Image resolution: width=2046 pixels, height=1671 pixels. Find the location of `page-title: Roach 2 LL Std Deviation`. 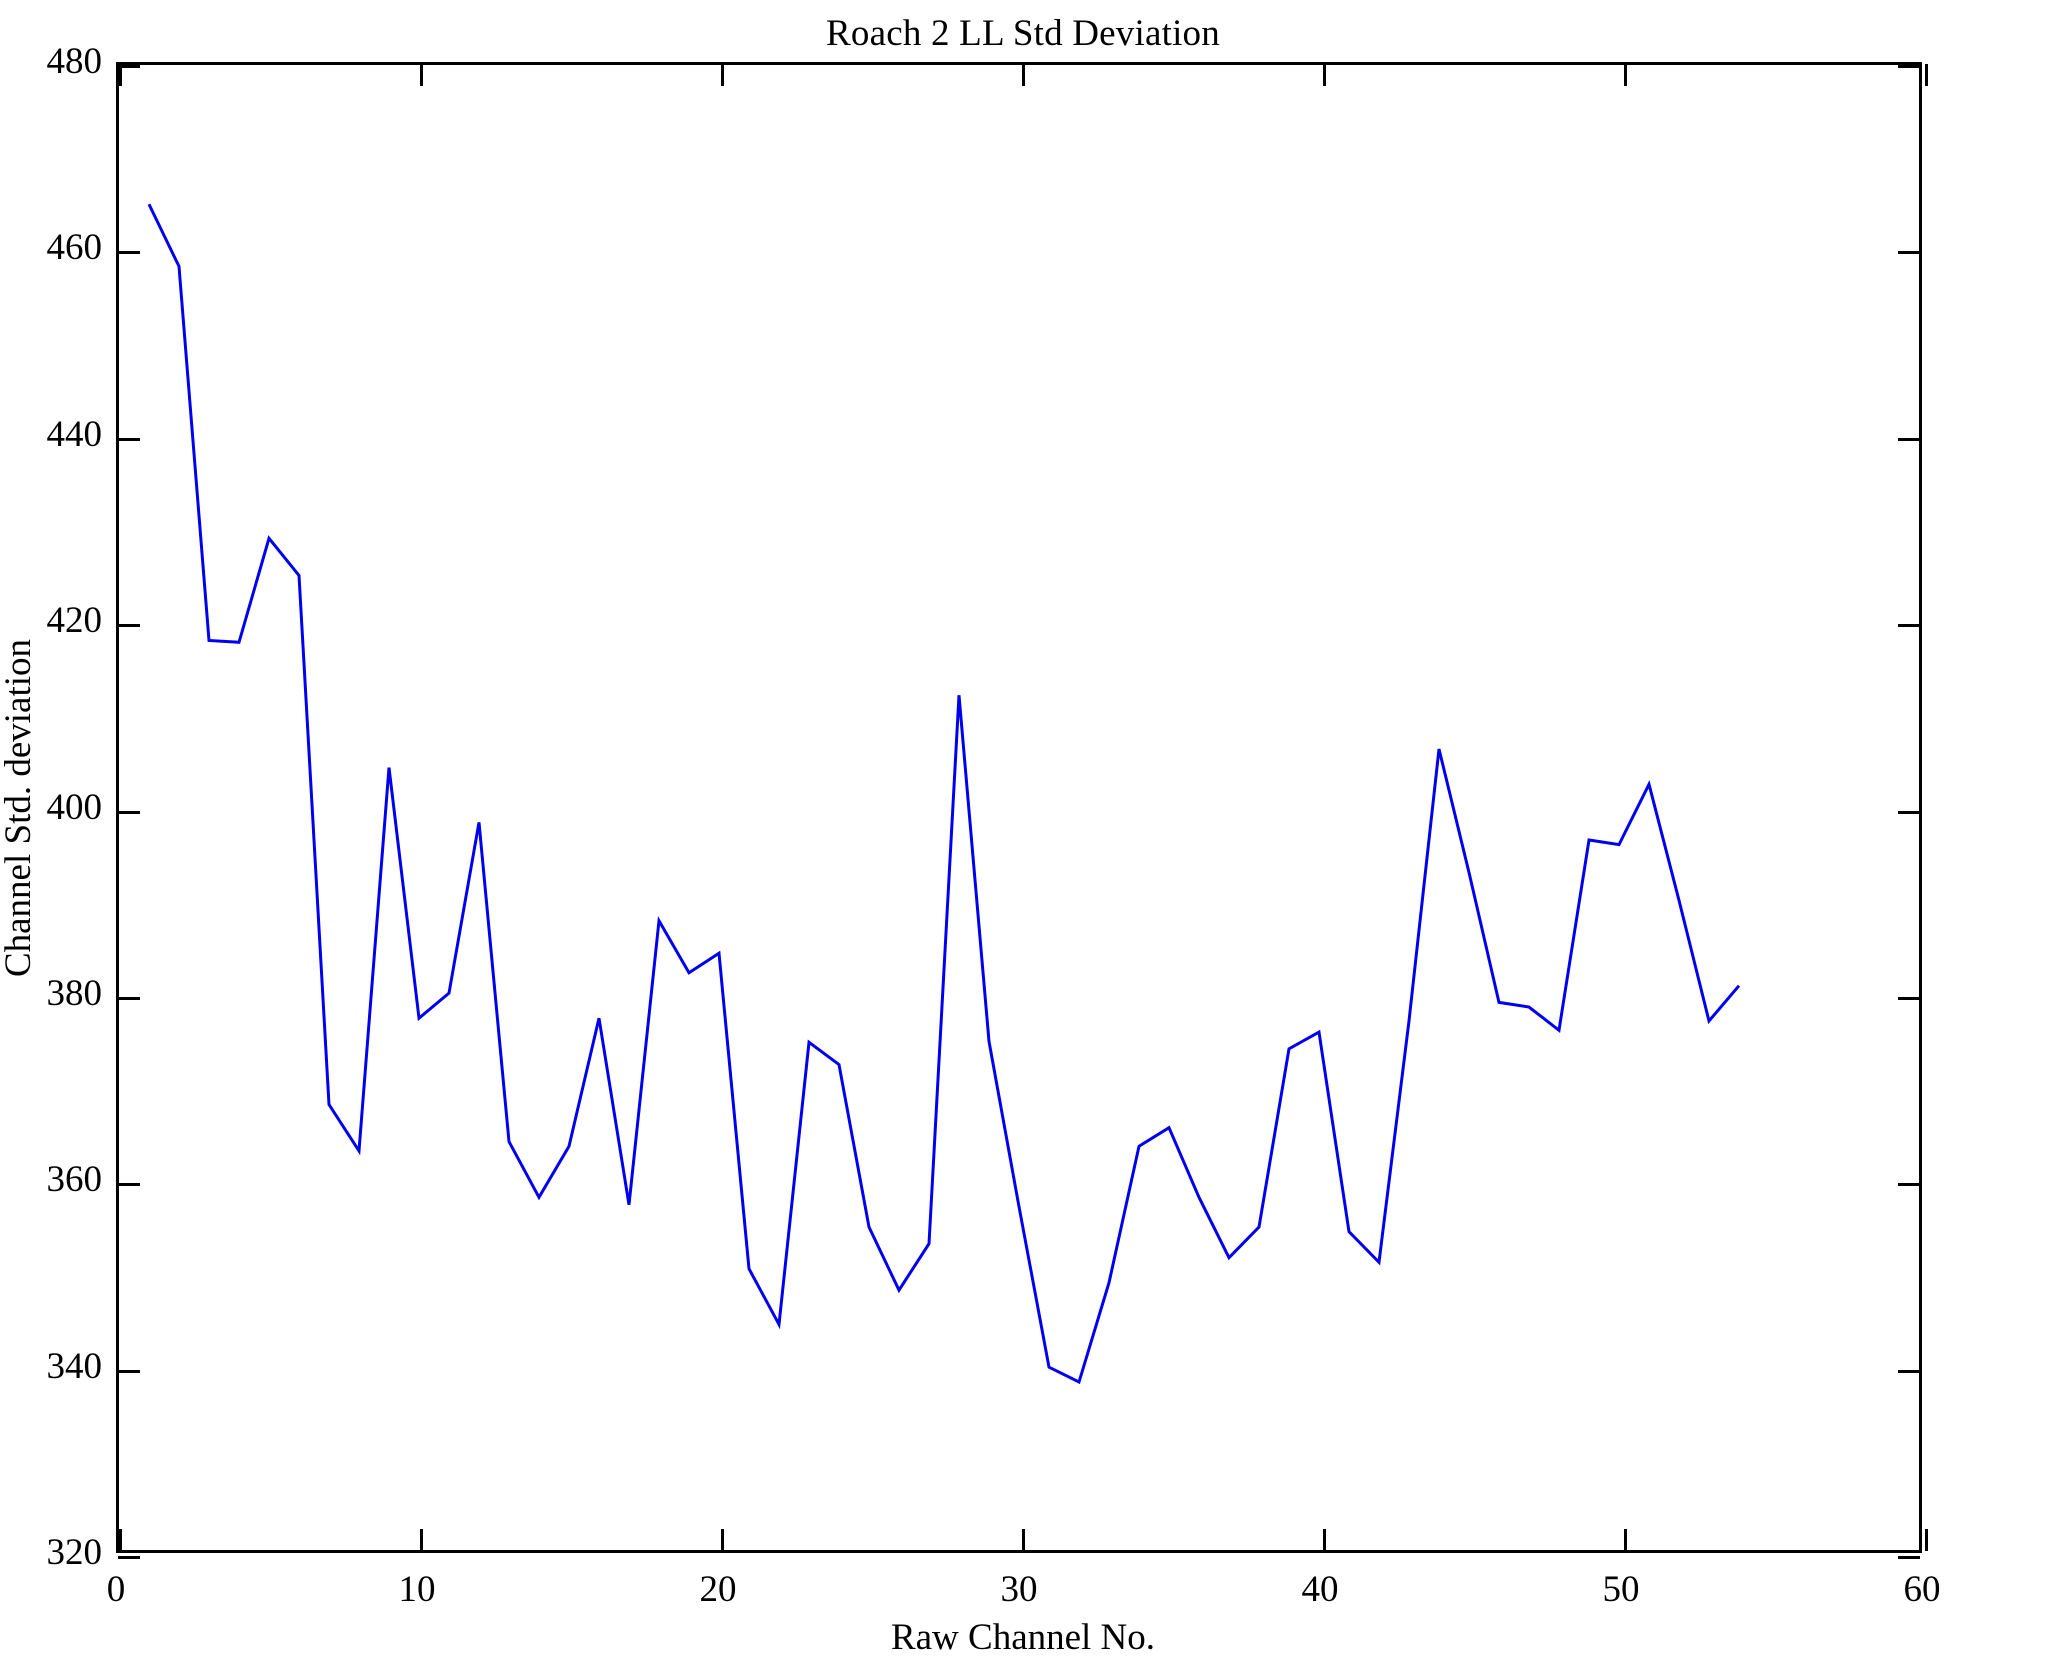

page-title: Roach 2 LL Std Deviation is located at coordinates (1023, 33).